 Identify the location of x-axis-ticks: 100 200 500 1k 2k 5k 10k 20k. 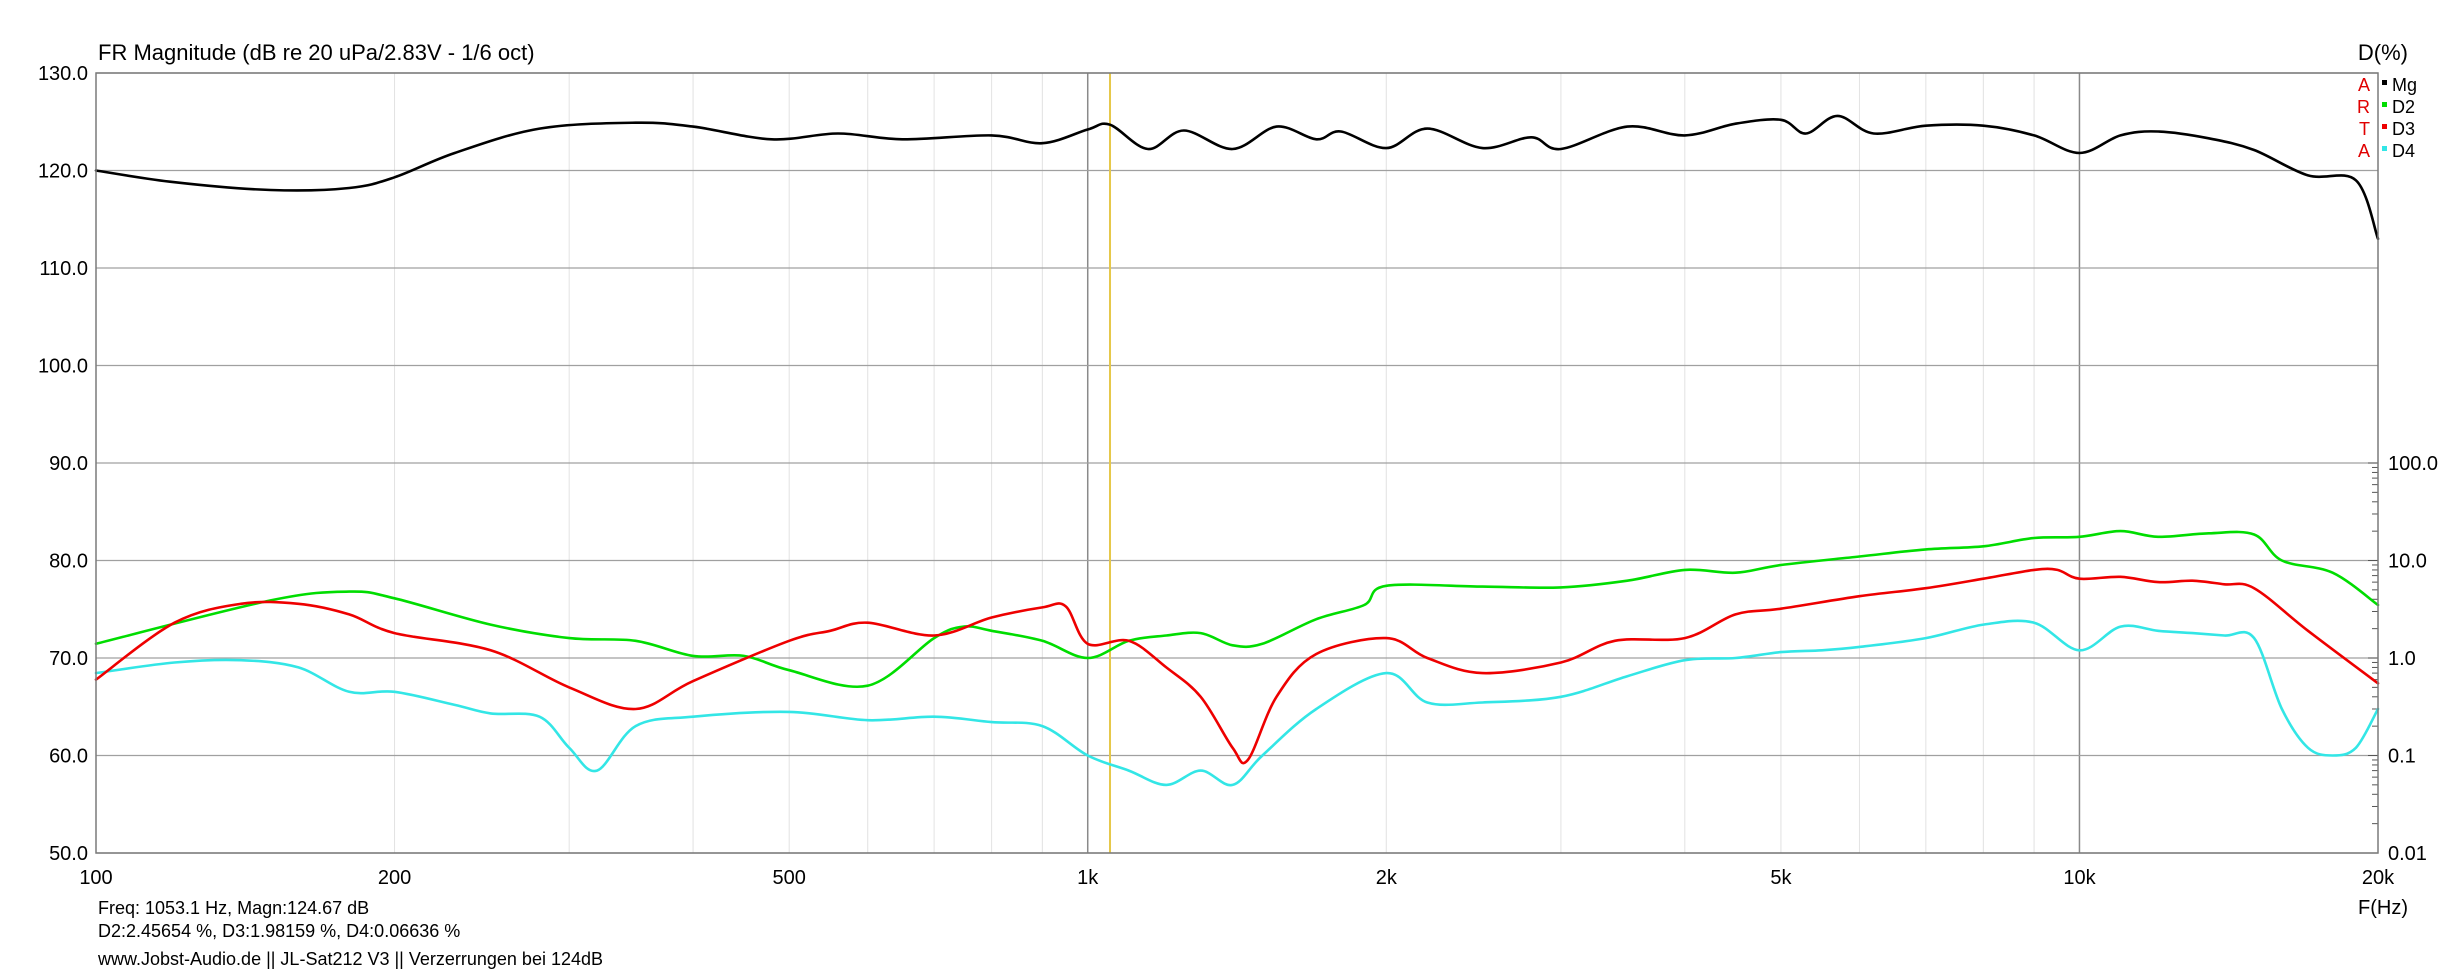
(1237, 878).